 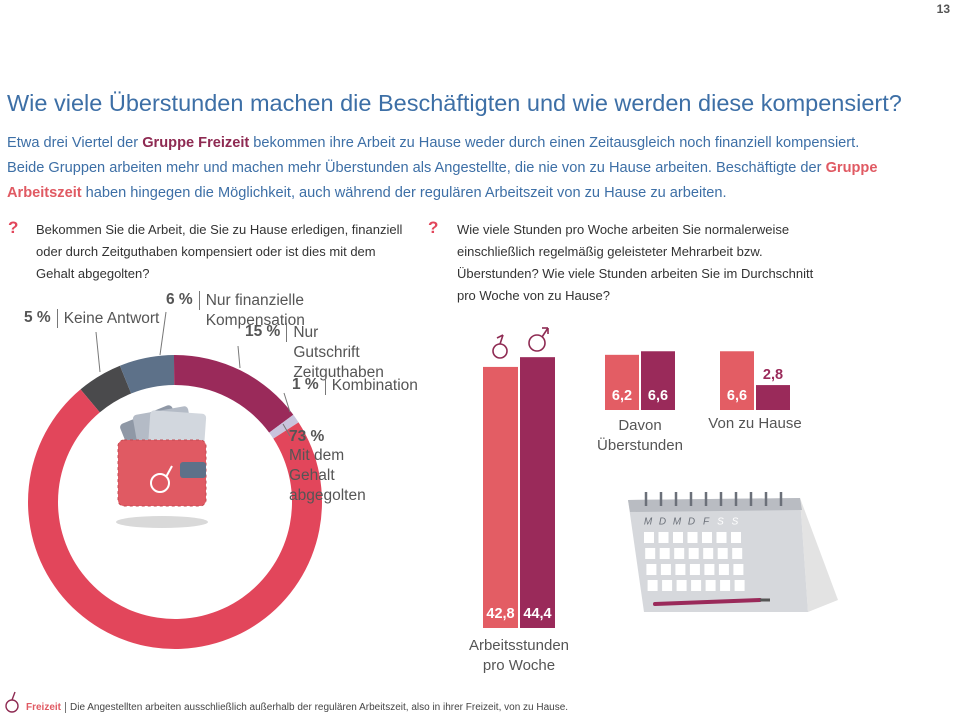 I want to click on segment-label: 15 % Nur Gutschrift Zeitguthaben, so click(x=314, y=353).